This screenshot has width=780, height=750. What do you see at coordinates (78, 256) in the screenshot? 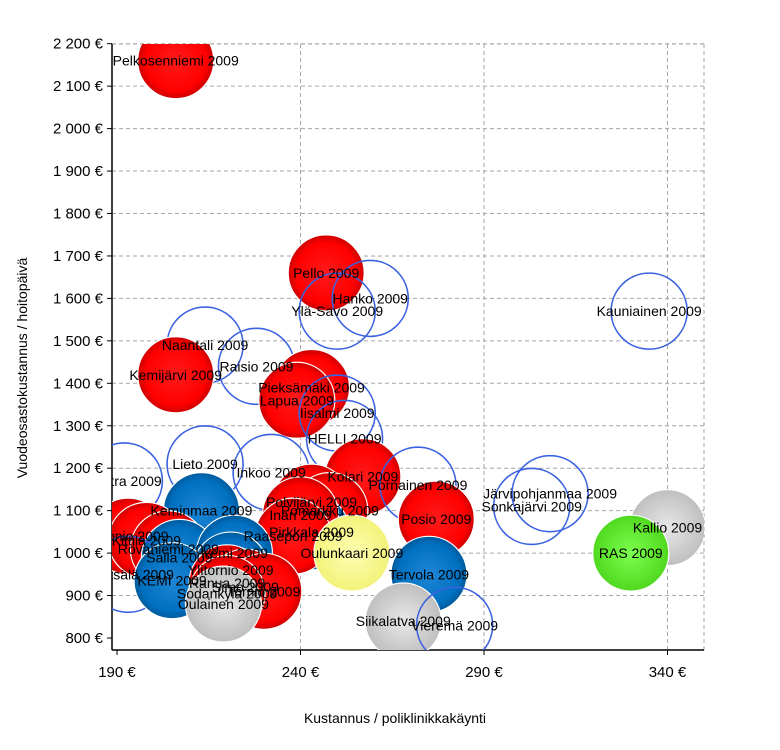
I see `y-tick-label: 1 700 €` at bounding box center [78, 256].